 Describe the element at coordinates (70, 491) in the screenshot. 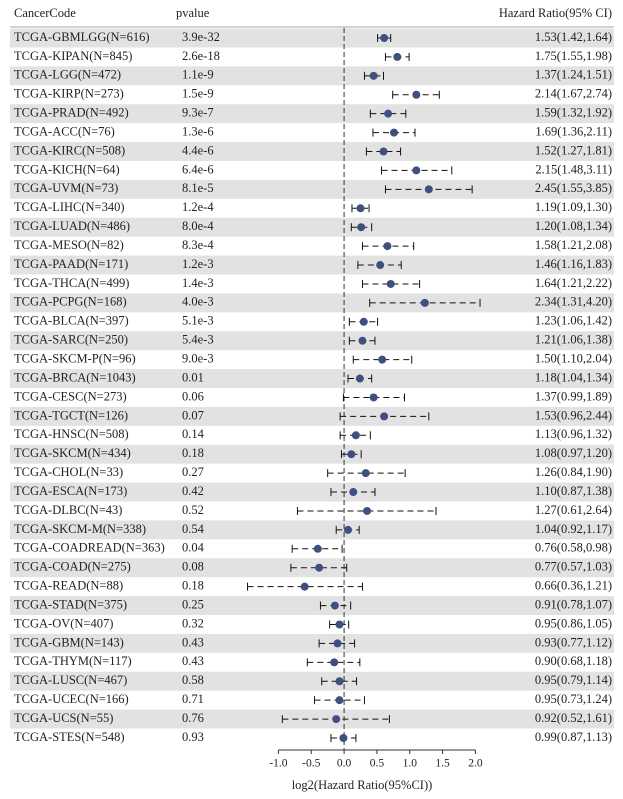

I see `cancer-code: TCGA-ESCA(N=173)` at that location.